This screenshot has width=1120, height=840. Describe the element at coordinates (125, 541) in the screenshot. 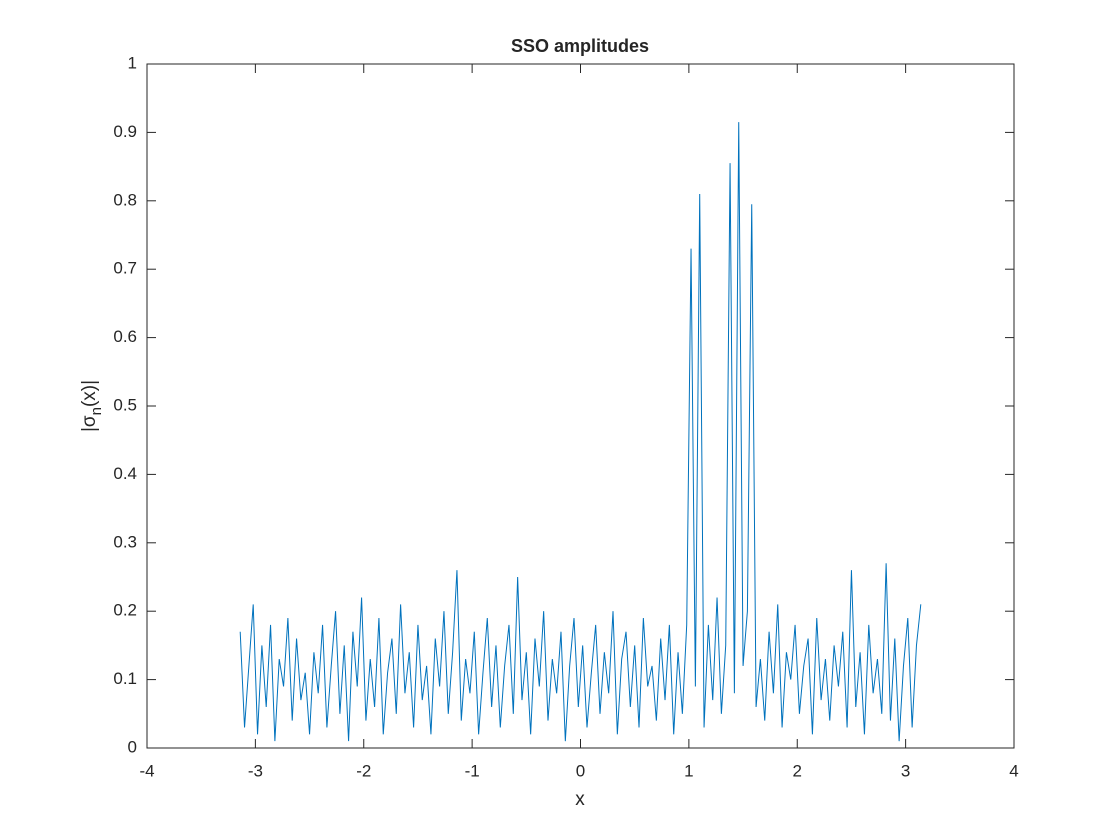

I see `y-tick-label: 0.3` at that location.